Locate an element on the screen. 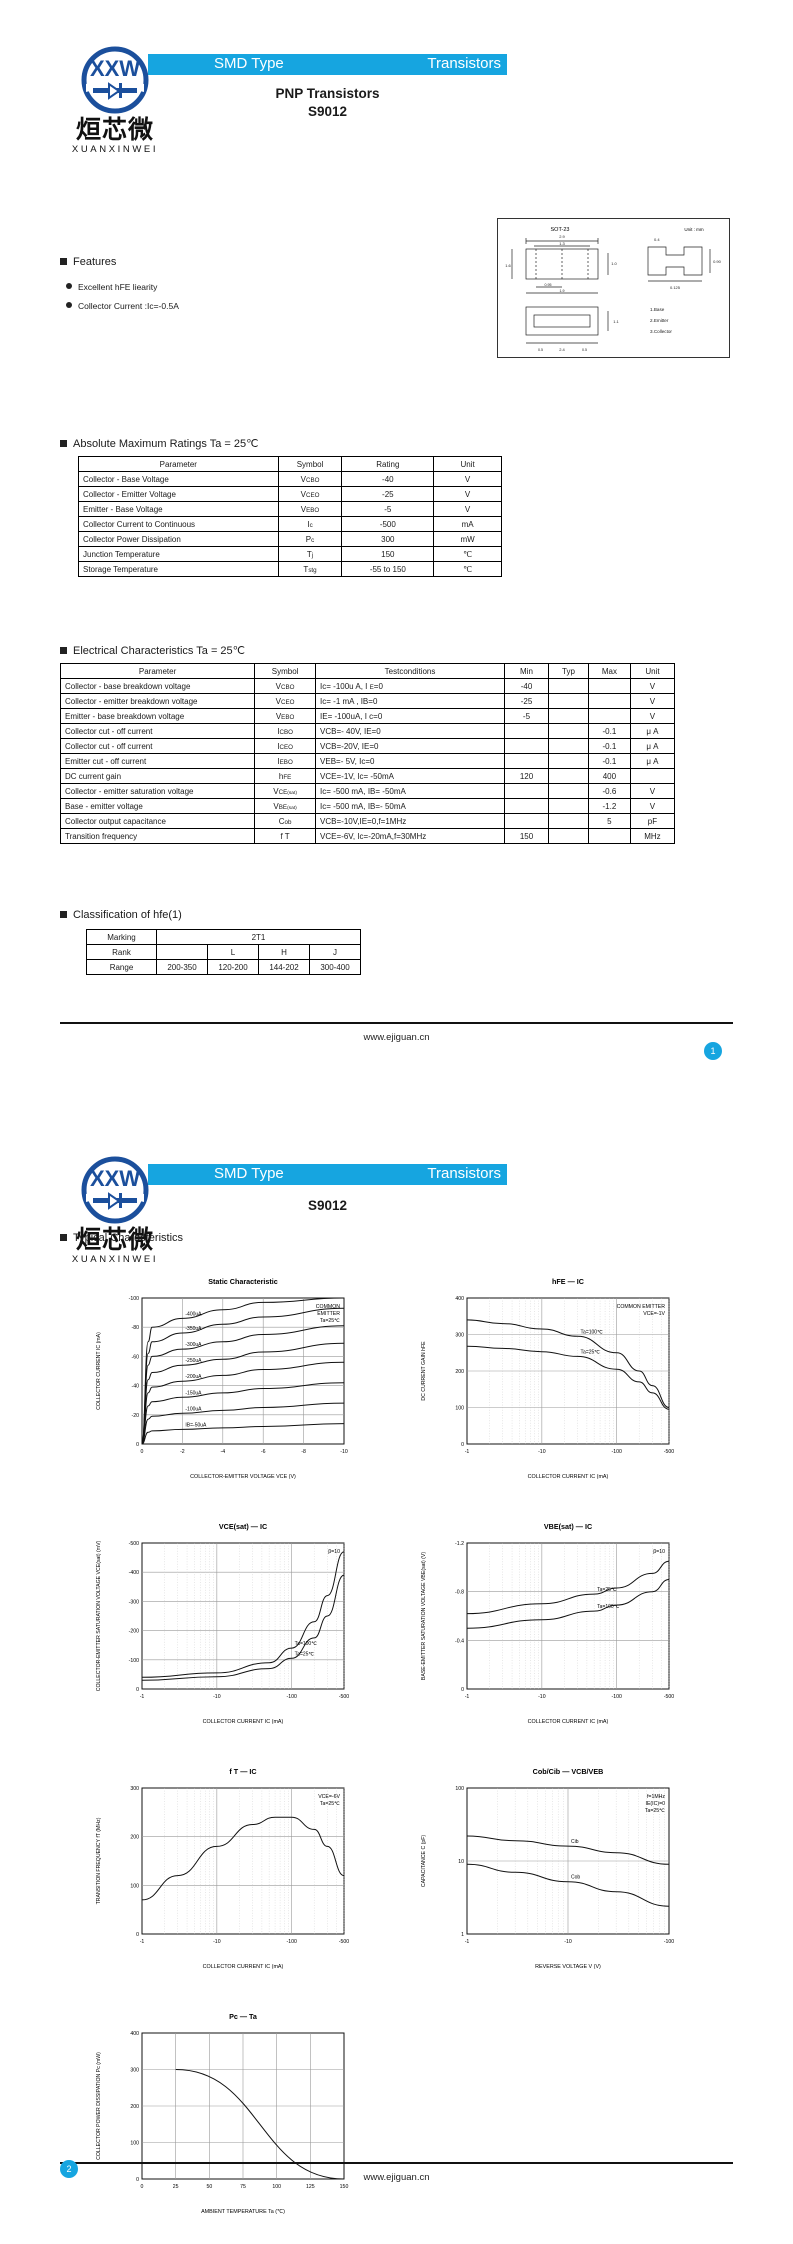  curve-label-0: -400uA is located at coordinates (193, 1314).